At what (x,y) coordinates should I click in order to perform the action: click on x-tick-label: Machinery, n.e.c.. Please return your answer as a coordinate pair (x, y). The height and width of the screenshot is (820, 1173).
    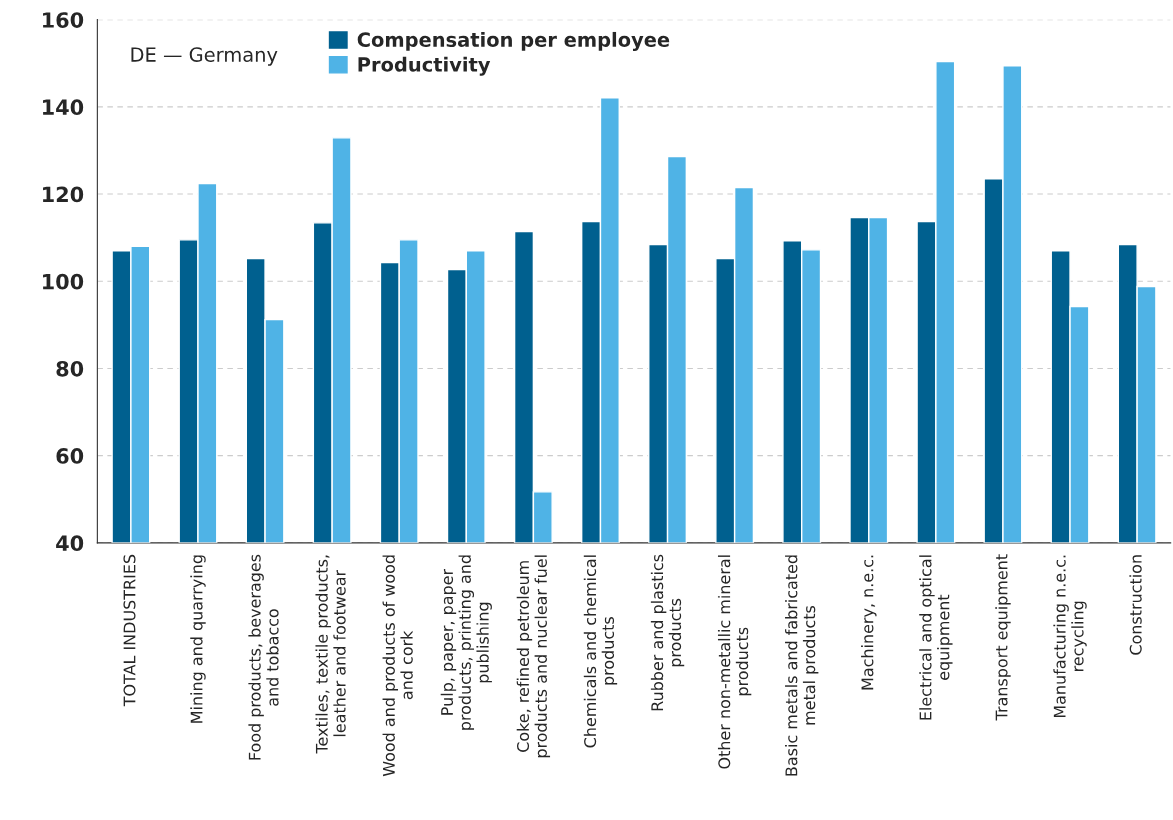
    Looking at the image, I should click on (869, 622).